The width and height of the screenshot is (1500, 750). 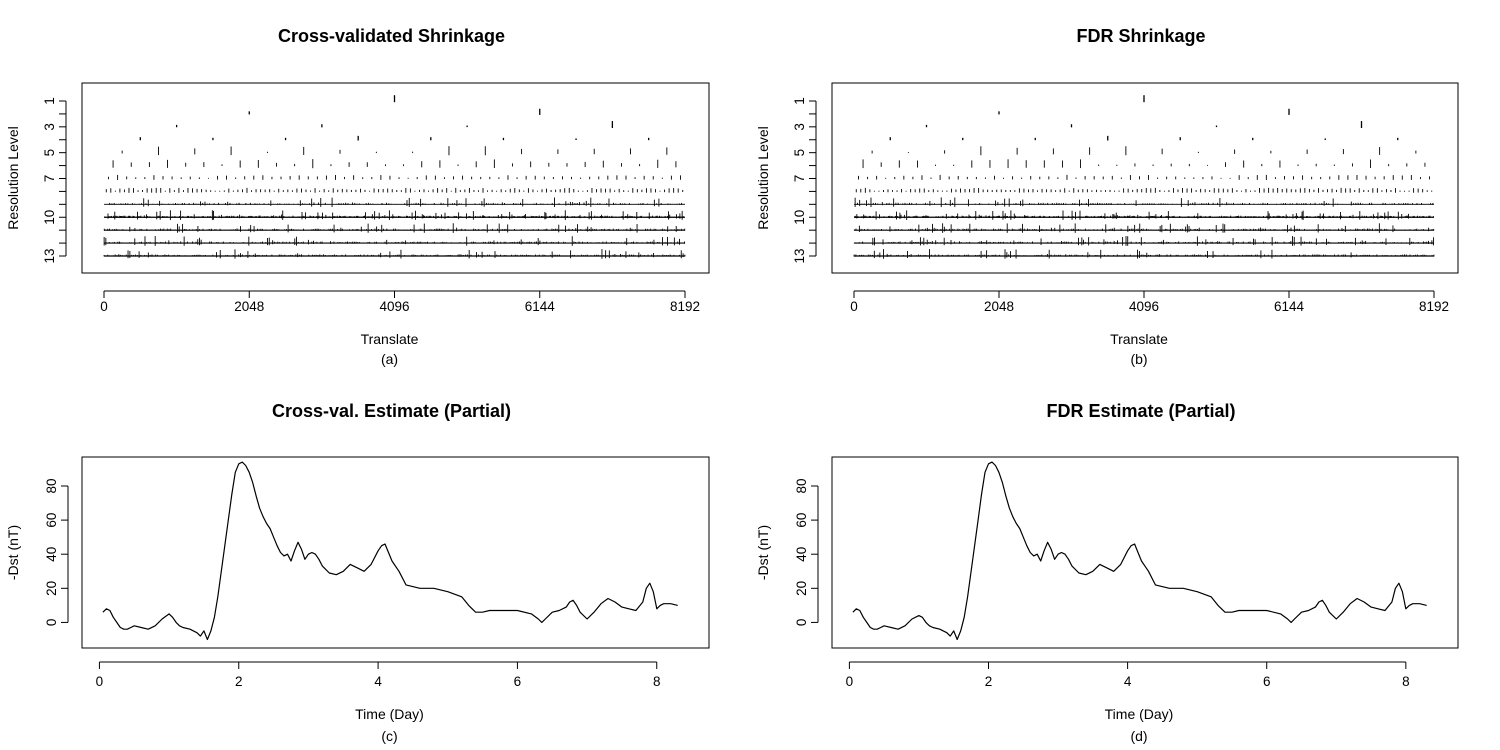 What do you see at coordinates (389, 359) in the screenshot?
I see `panel-caption: (a)` at bounding box center [389, 359].